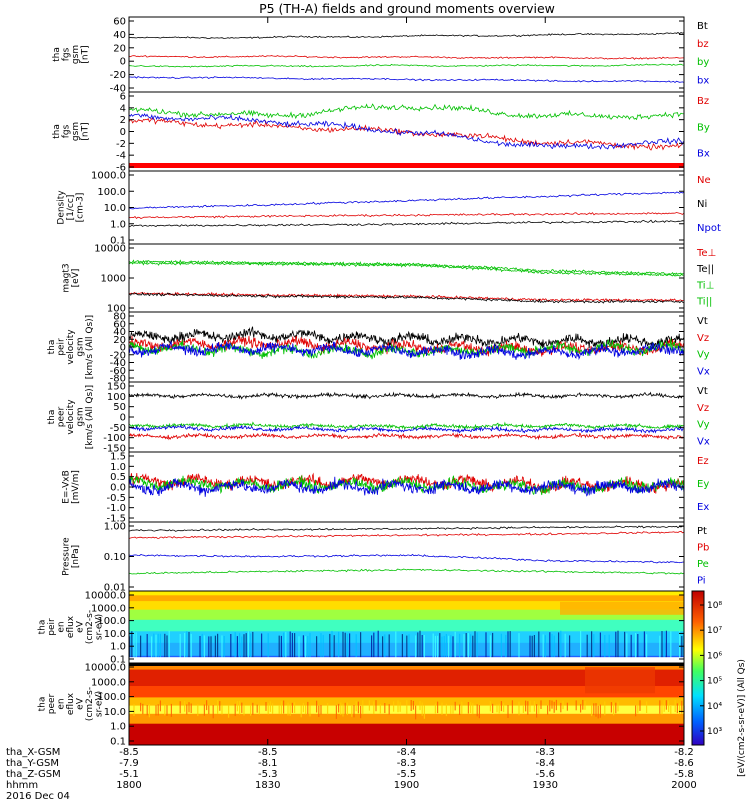 The height and width of the screenshot is (800, 750). I want to click on series-line-peer_vel-black, so click(406, 395).